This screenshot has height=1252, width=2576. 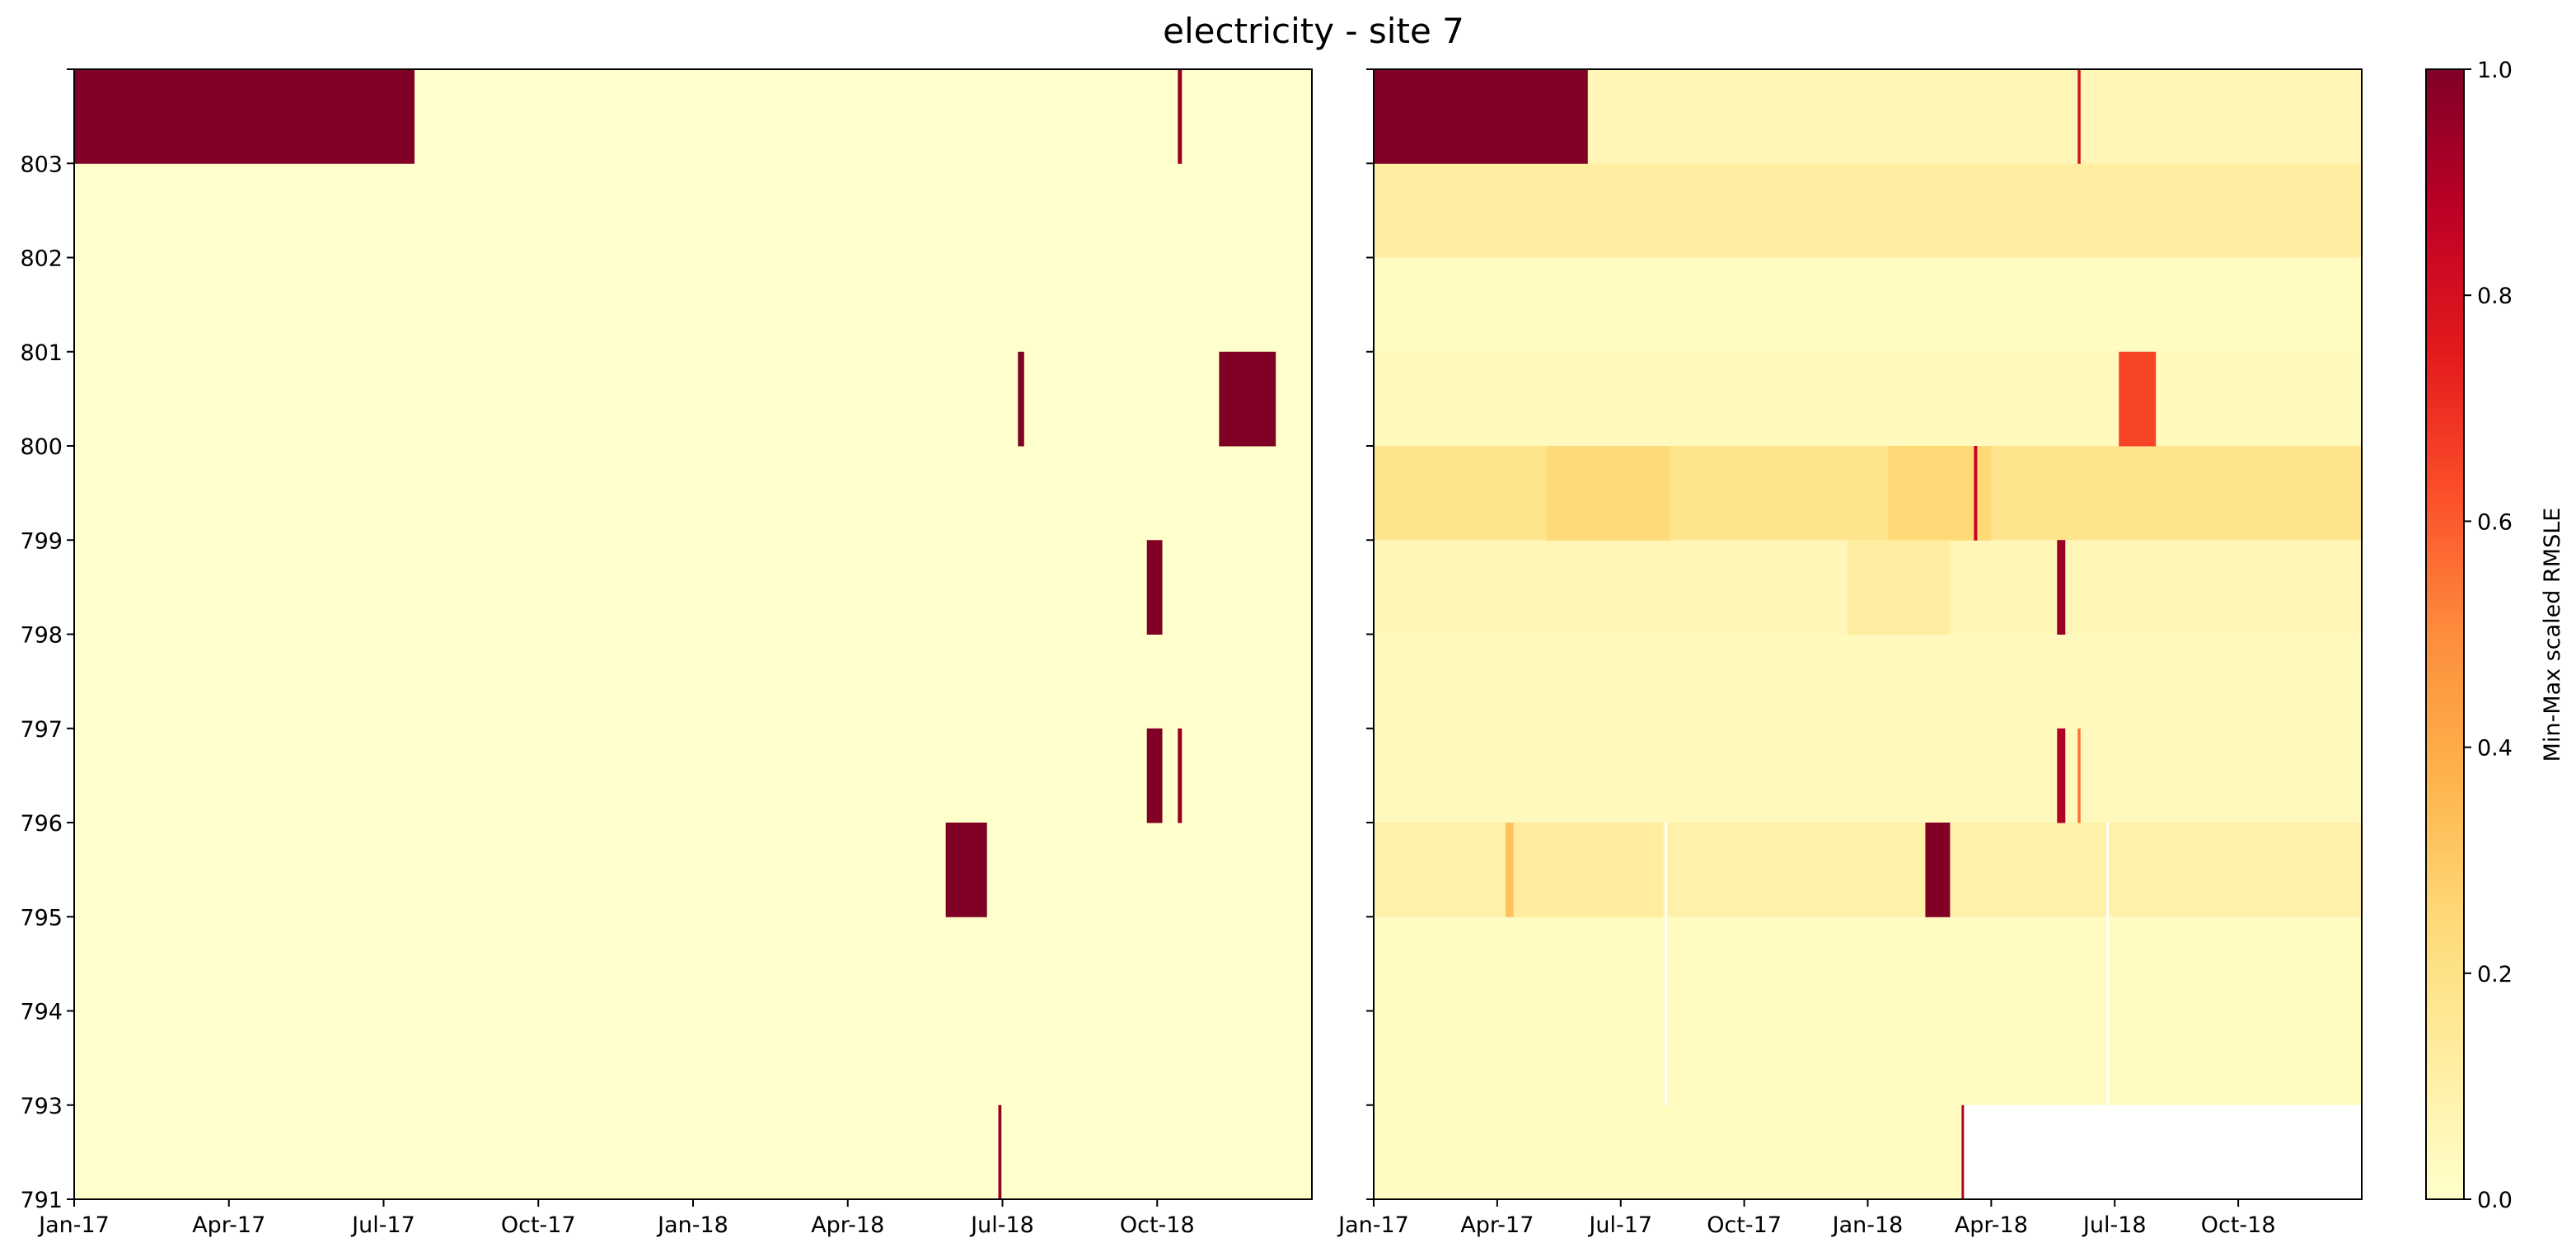 I want to click on colorbar-tick-label: 0.8, so click(x=2495, y=296).